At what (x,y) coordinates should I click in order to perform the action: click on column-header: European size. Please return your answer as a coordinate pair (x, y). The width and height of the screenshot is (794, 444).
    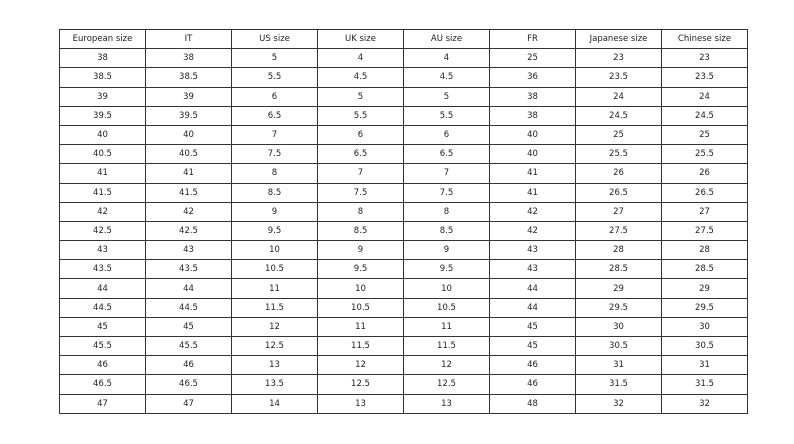
    Looking at the image, I should click on (102, 39).